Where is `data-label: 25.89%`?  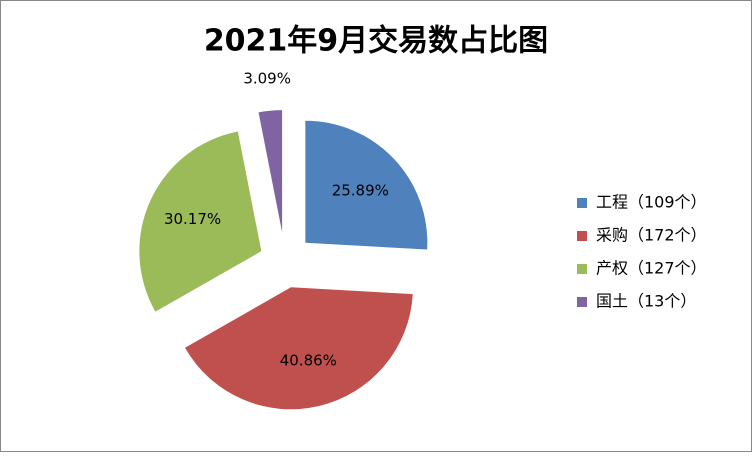
data-label: 25.89% is located at coordinates (360, 190).